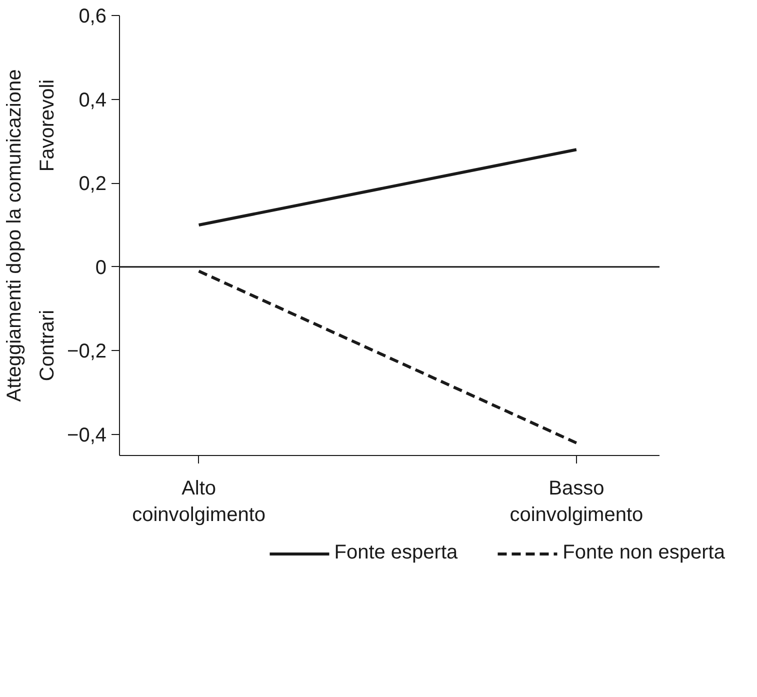 The width and height of the screenshot is (757, 697). Describe the element at coordinates (92, 17) in the screenshot. I see `y-tick-label: 0,6` at that location.